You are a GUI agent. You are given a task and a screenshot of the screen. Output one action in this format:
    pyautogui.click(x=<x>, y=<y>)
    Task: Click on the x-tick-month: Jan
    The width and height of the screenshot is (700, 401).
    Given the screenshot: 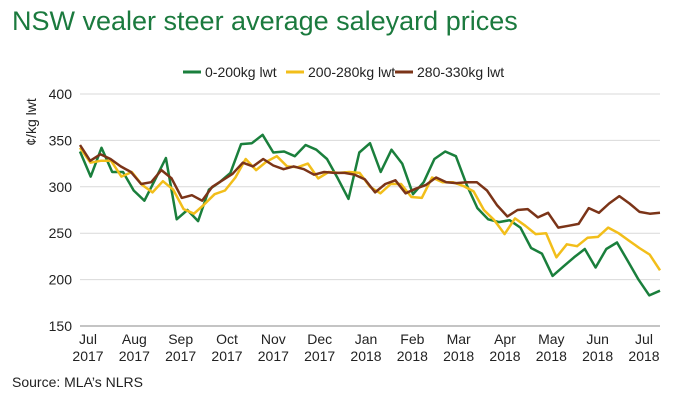 What is the action you would take?
    pyautogui.click(x=366, y=339)
    